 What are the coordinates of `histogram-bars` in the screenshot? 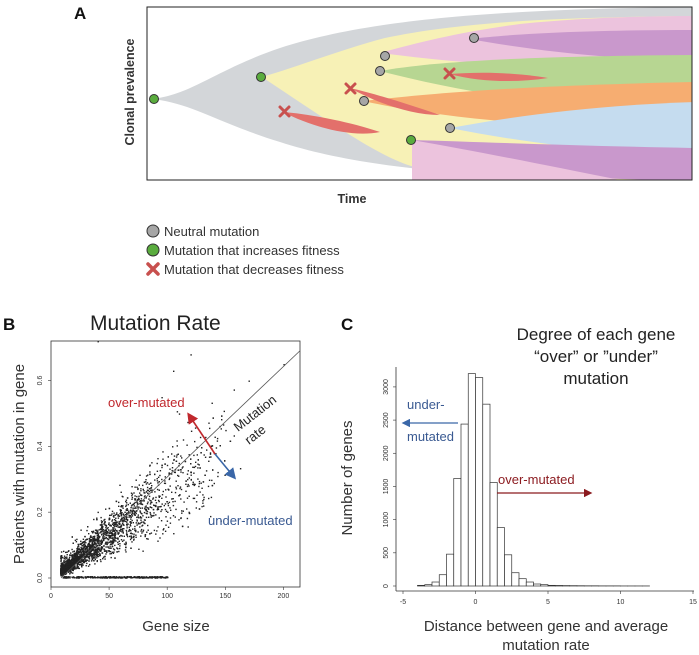 It's located at (533, 480).